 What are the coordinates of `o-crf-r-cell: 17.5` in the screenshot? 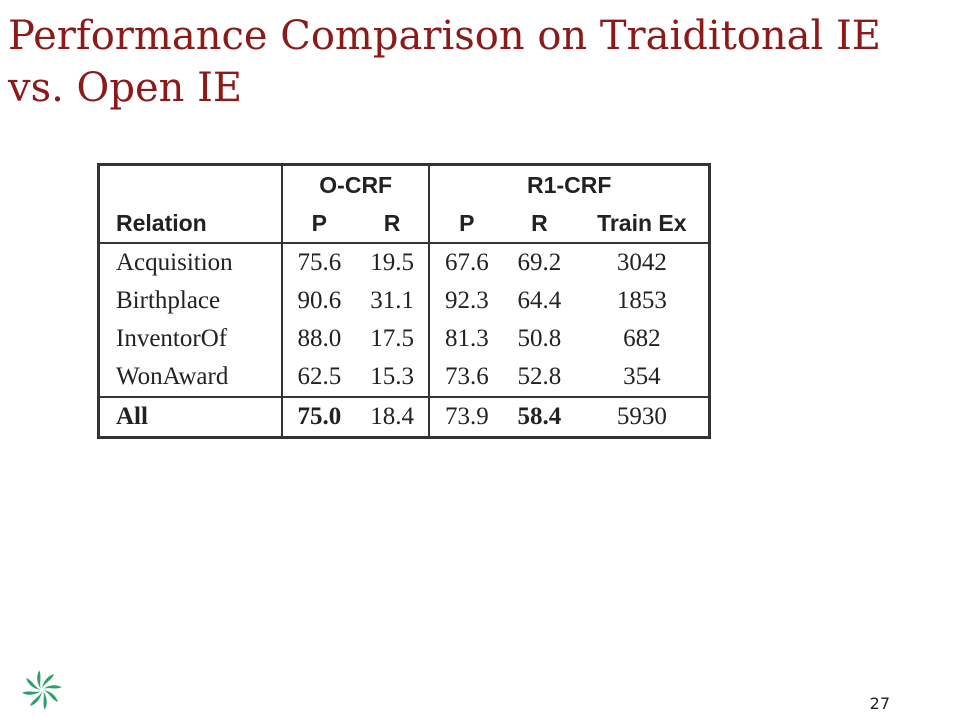 It's located at (392, 338).